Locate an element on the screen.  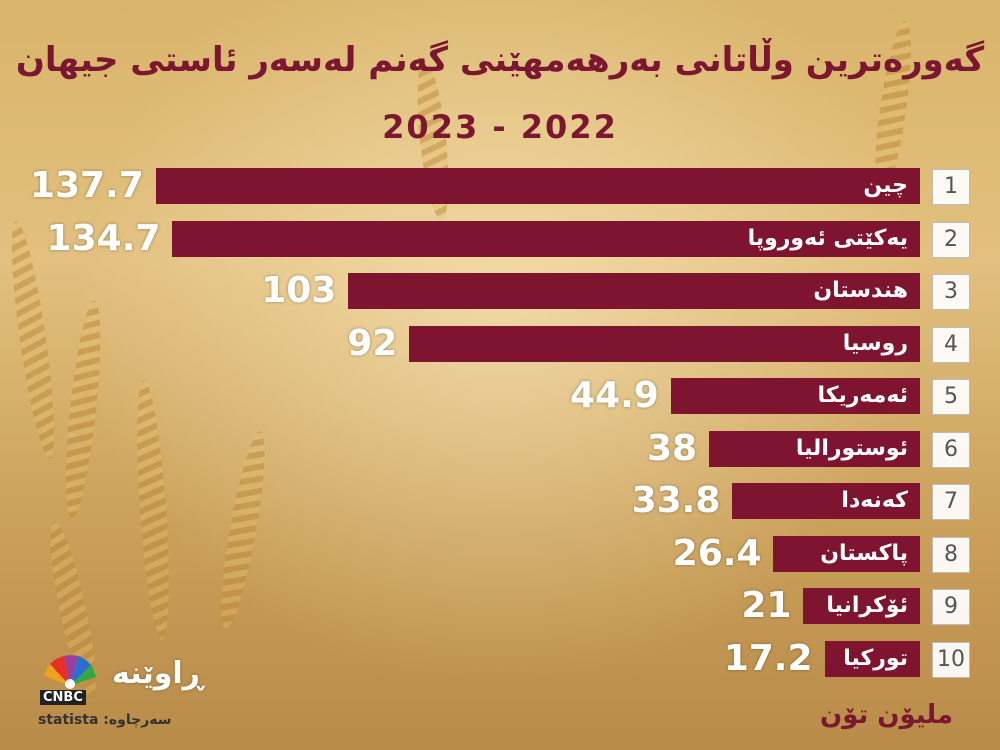
rank-number: 10 is located at coordinates (951, 659).